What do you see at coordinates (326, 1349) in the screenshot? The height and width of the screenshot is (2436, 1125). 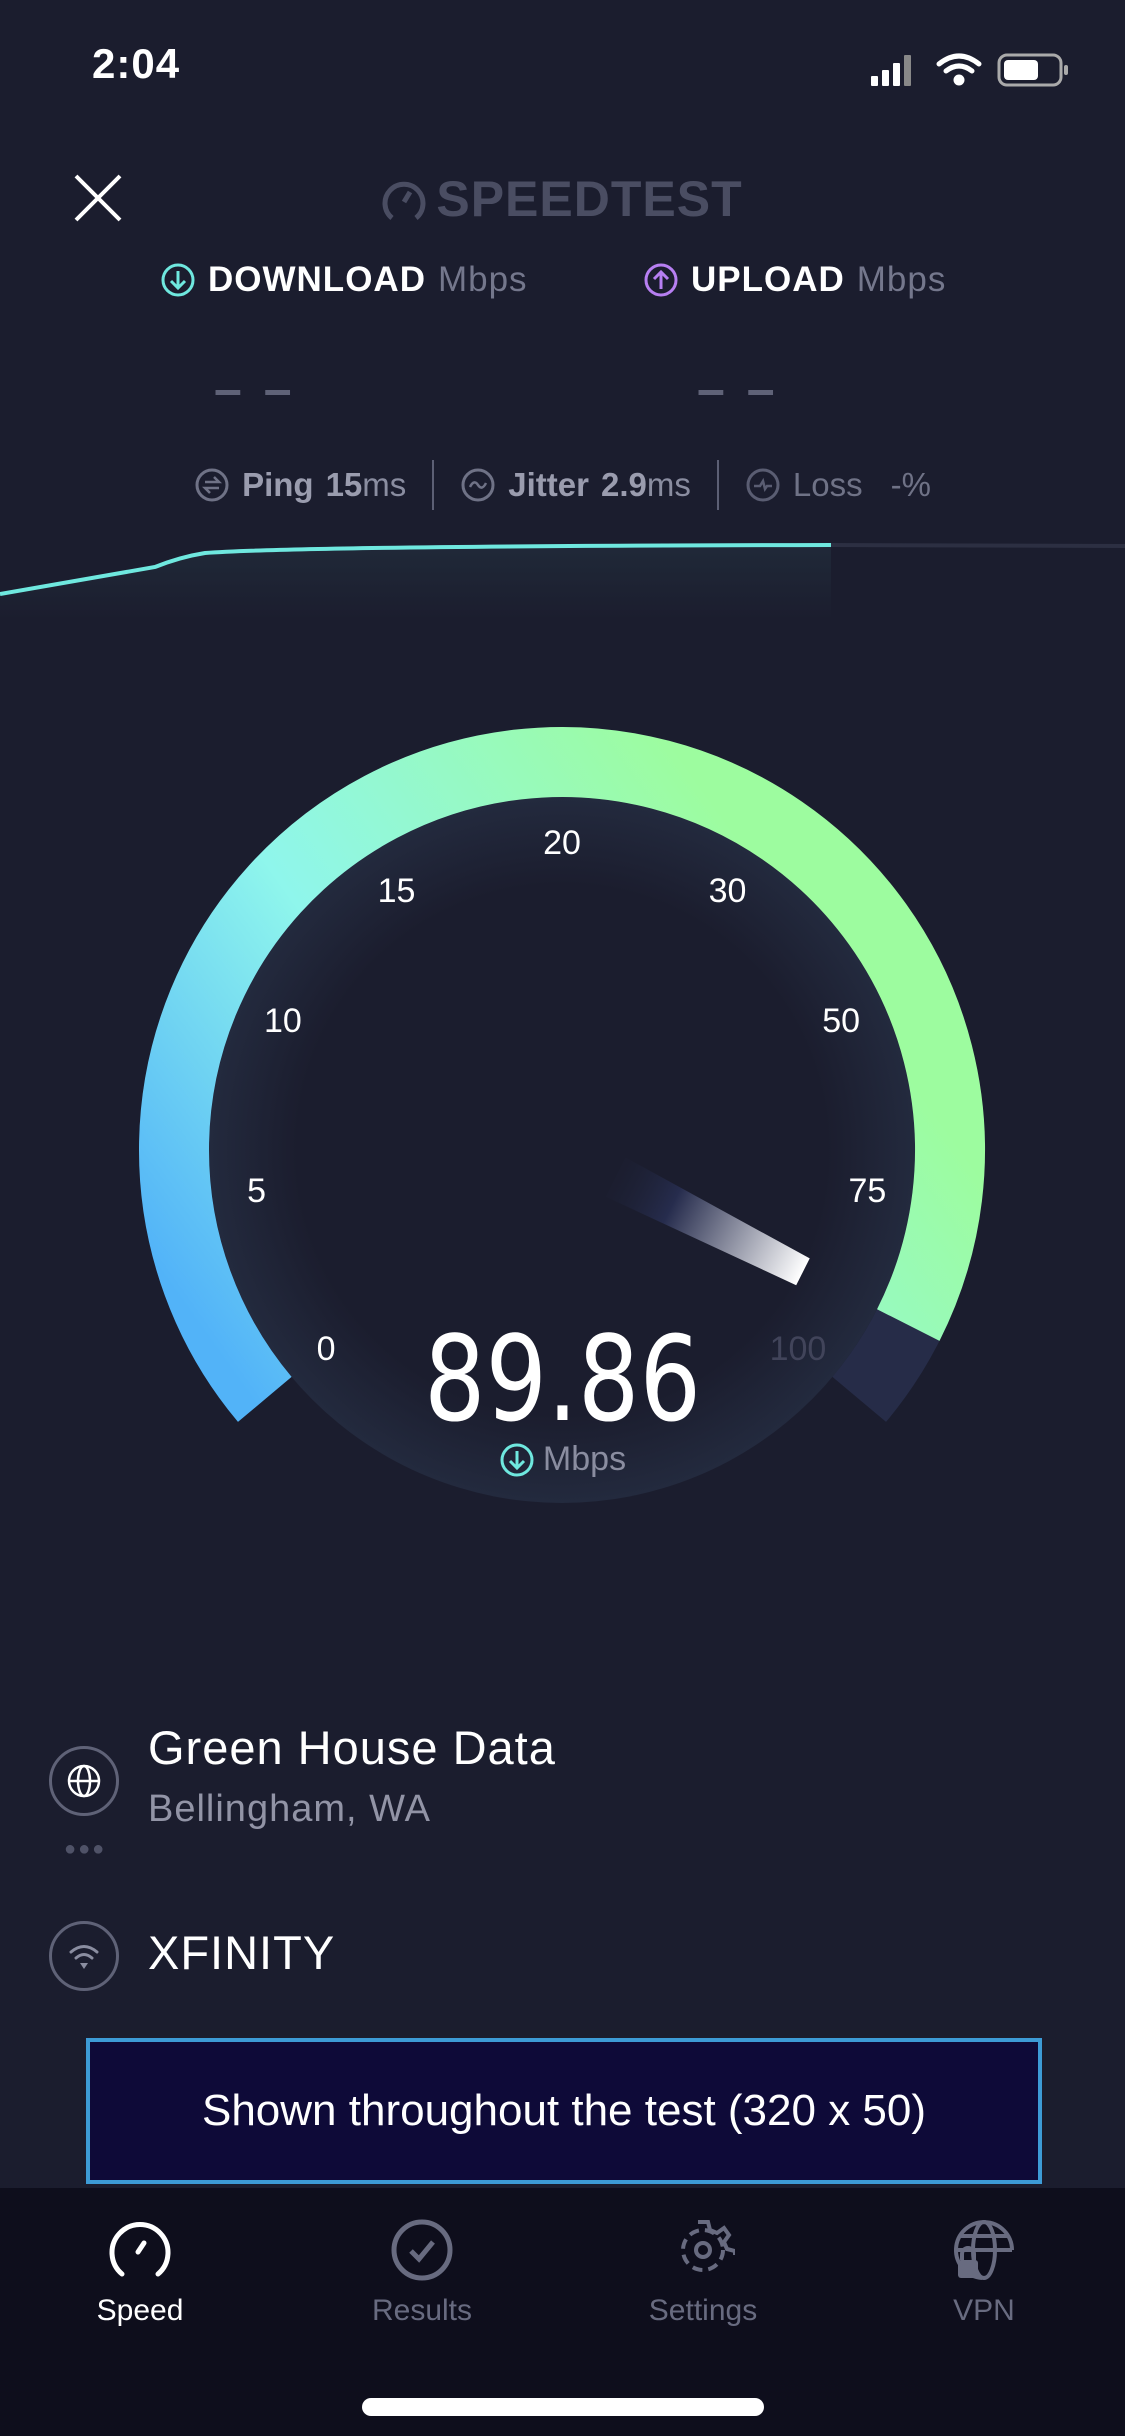 I see `gauge-tick-label: 0` at bounding box center [326, 1349].